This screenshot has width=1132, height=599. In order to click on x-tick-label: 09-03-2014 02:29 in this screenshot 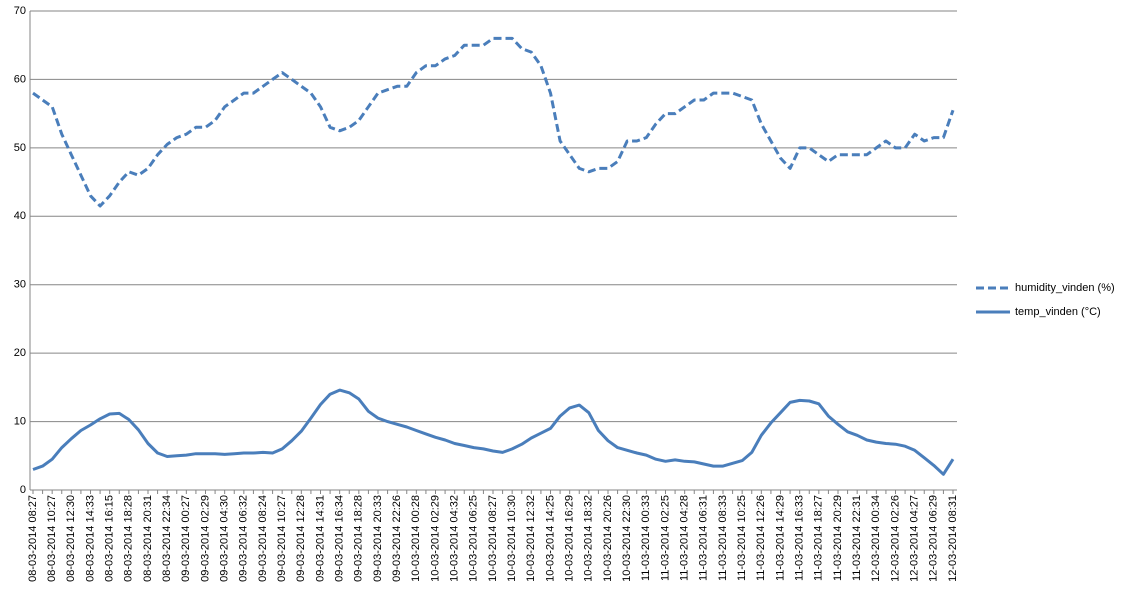, I will do `click(205, 538)`.